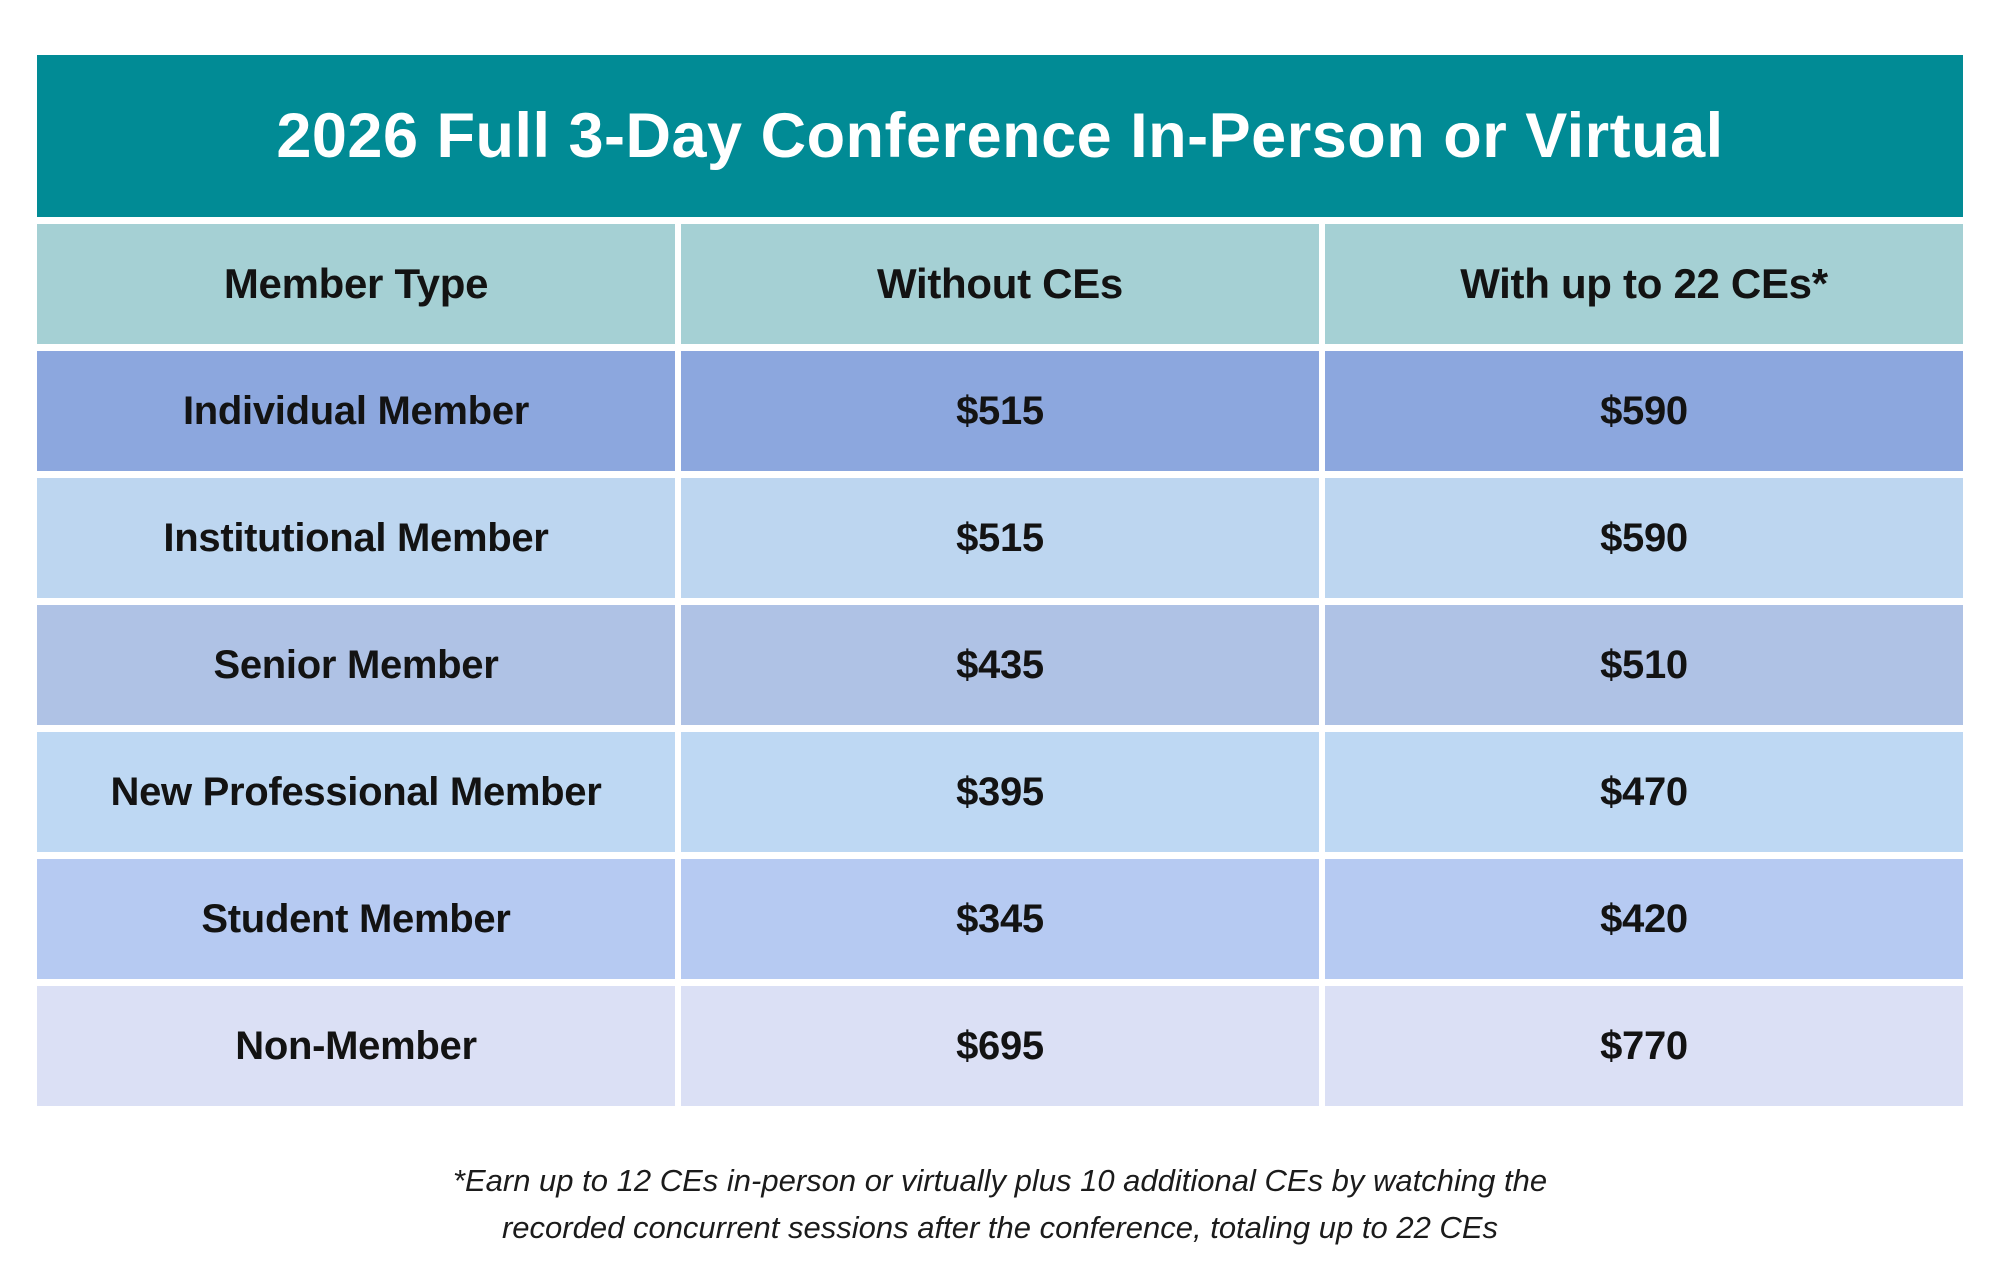 The height and width of the screenshot is (1286, 2000). I want to click on table-row-student-member: Student Member $345 $420, so click(1000, 919).